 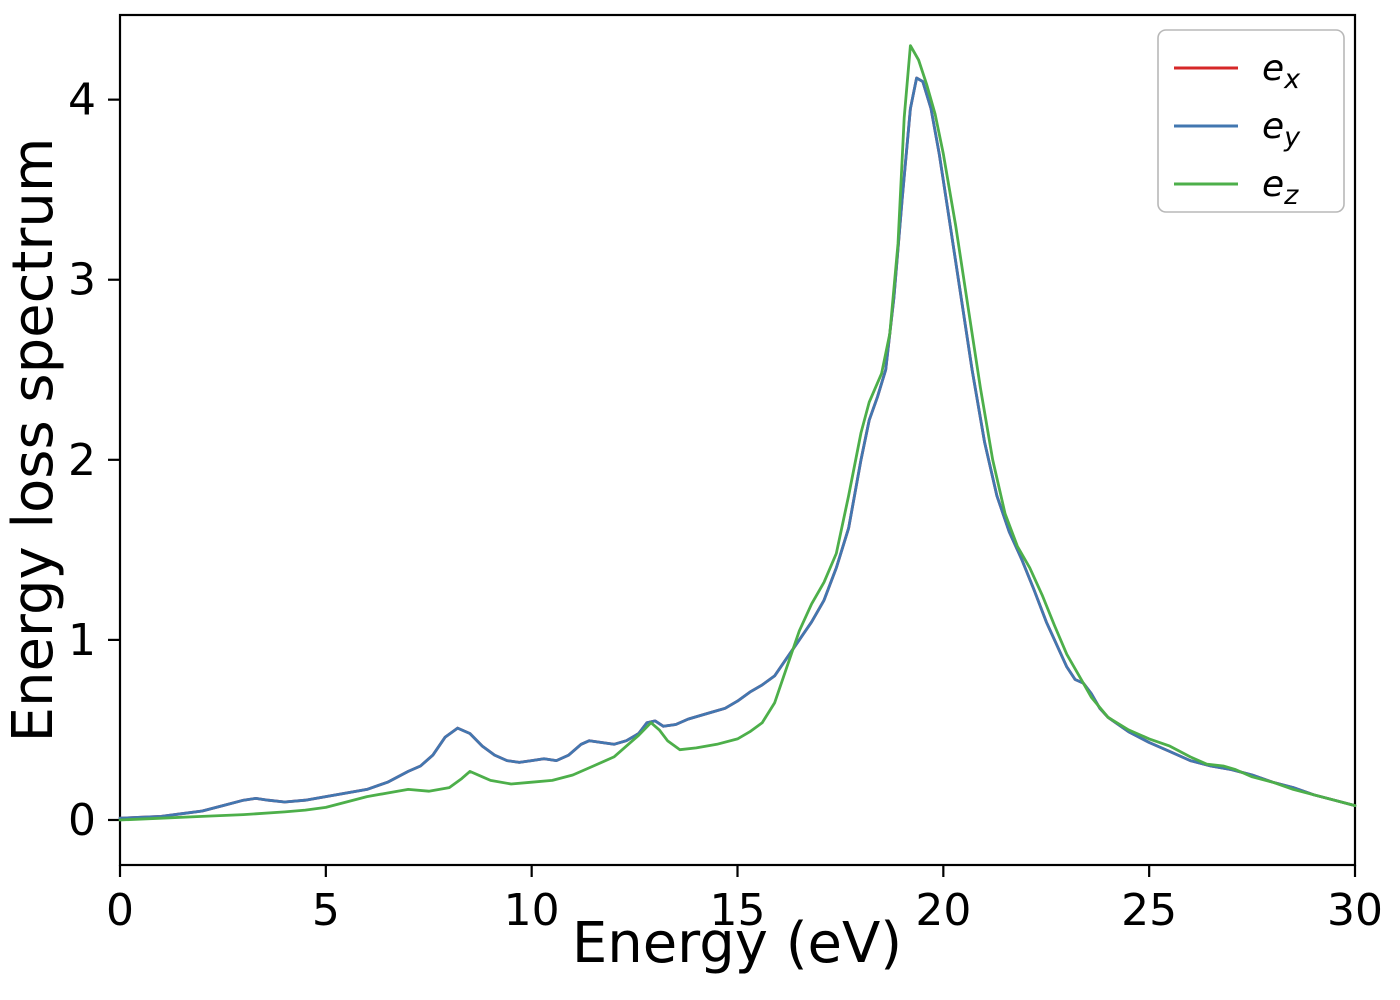 I want to click on y-tick-label: 4, so click(x=82, y=100).